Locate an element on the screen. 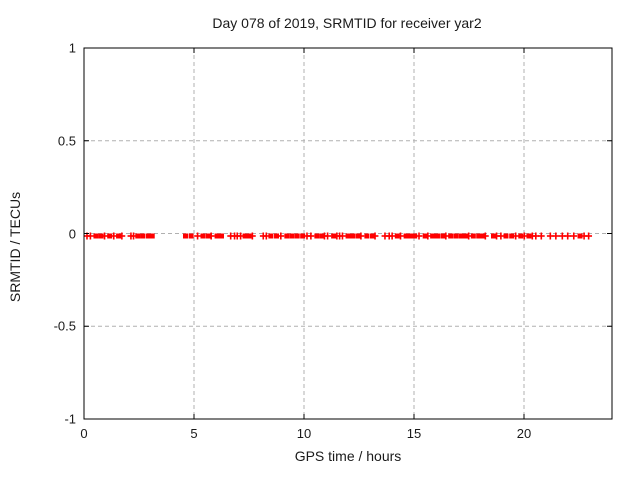  x-tick-label: 5 is located at coordinates (194, 433).